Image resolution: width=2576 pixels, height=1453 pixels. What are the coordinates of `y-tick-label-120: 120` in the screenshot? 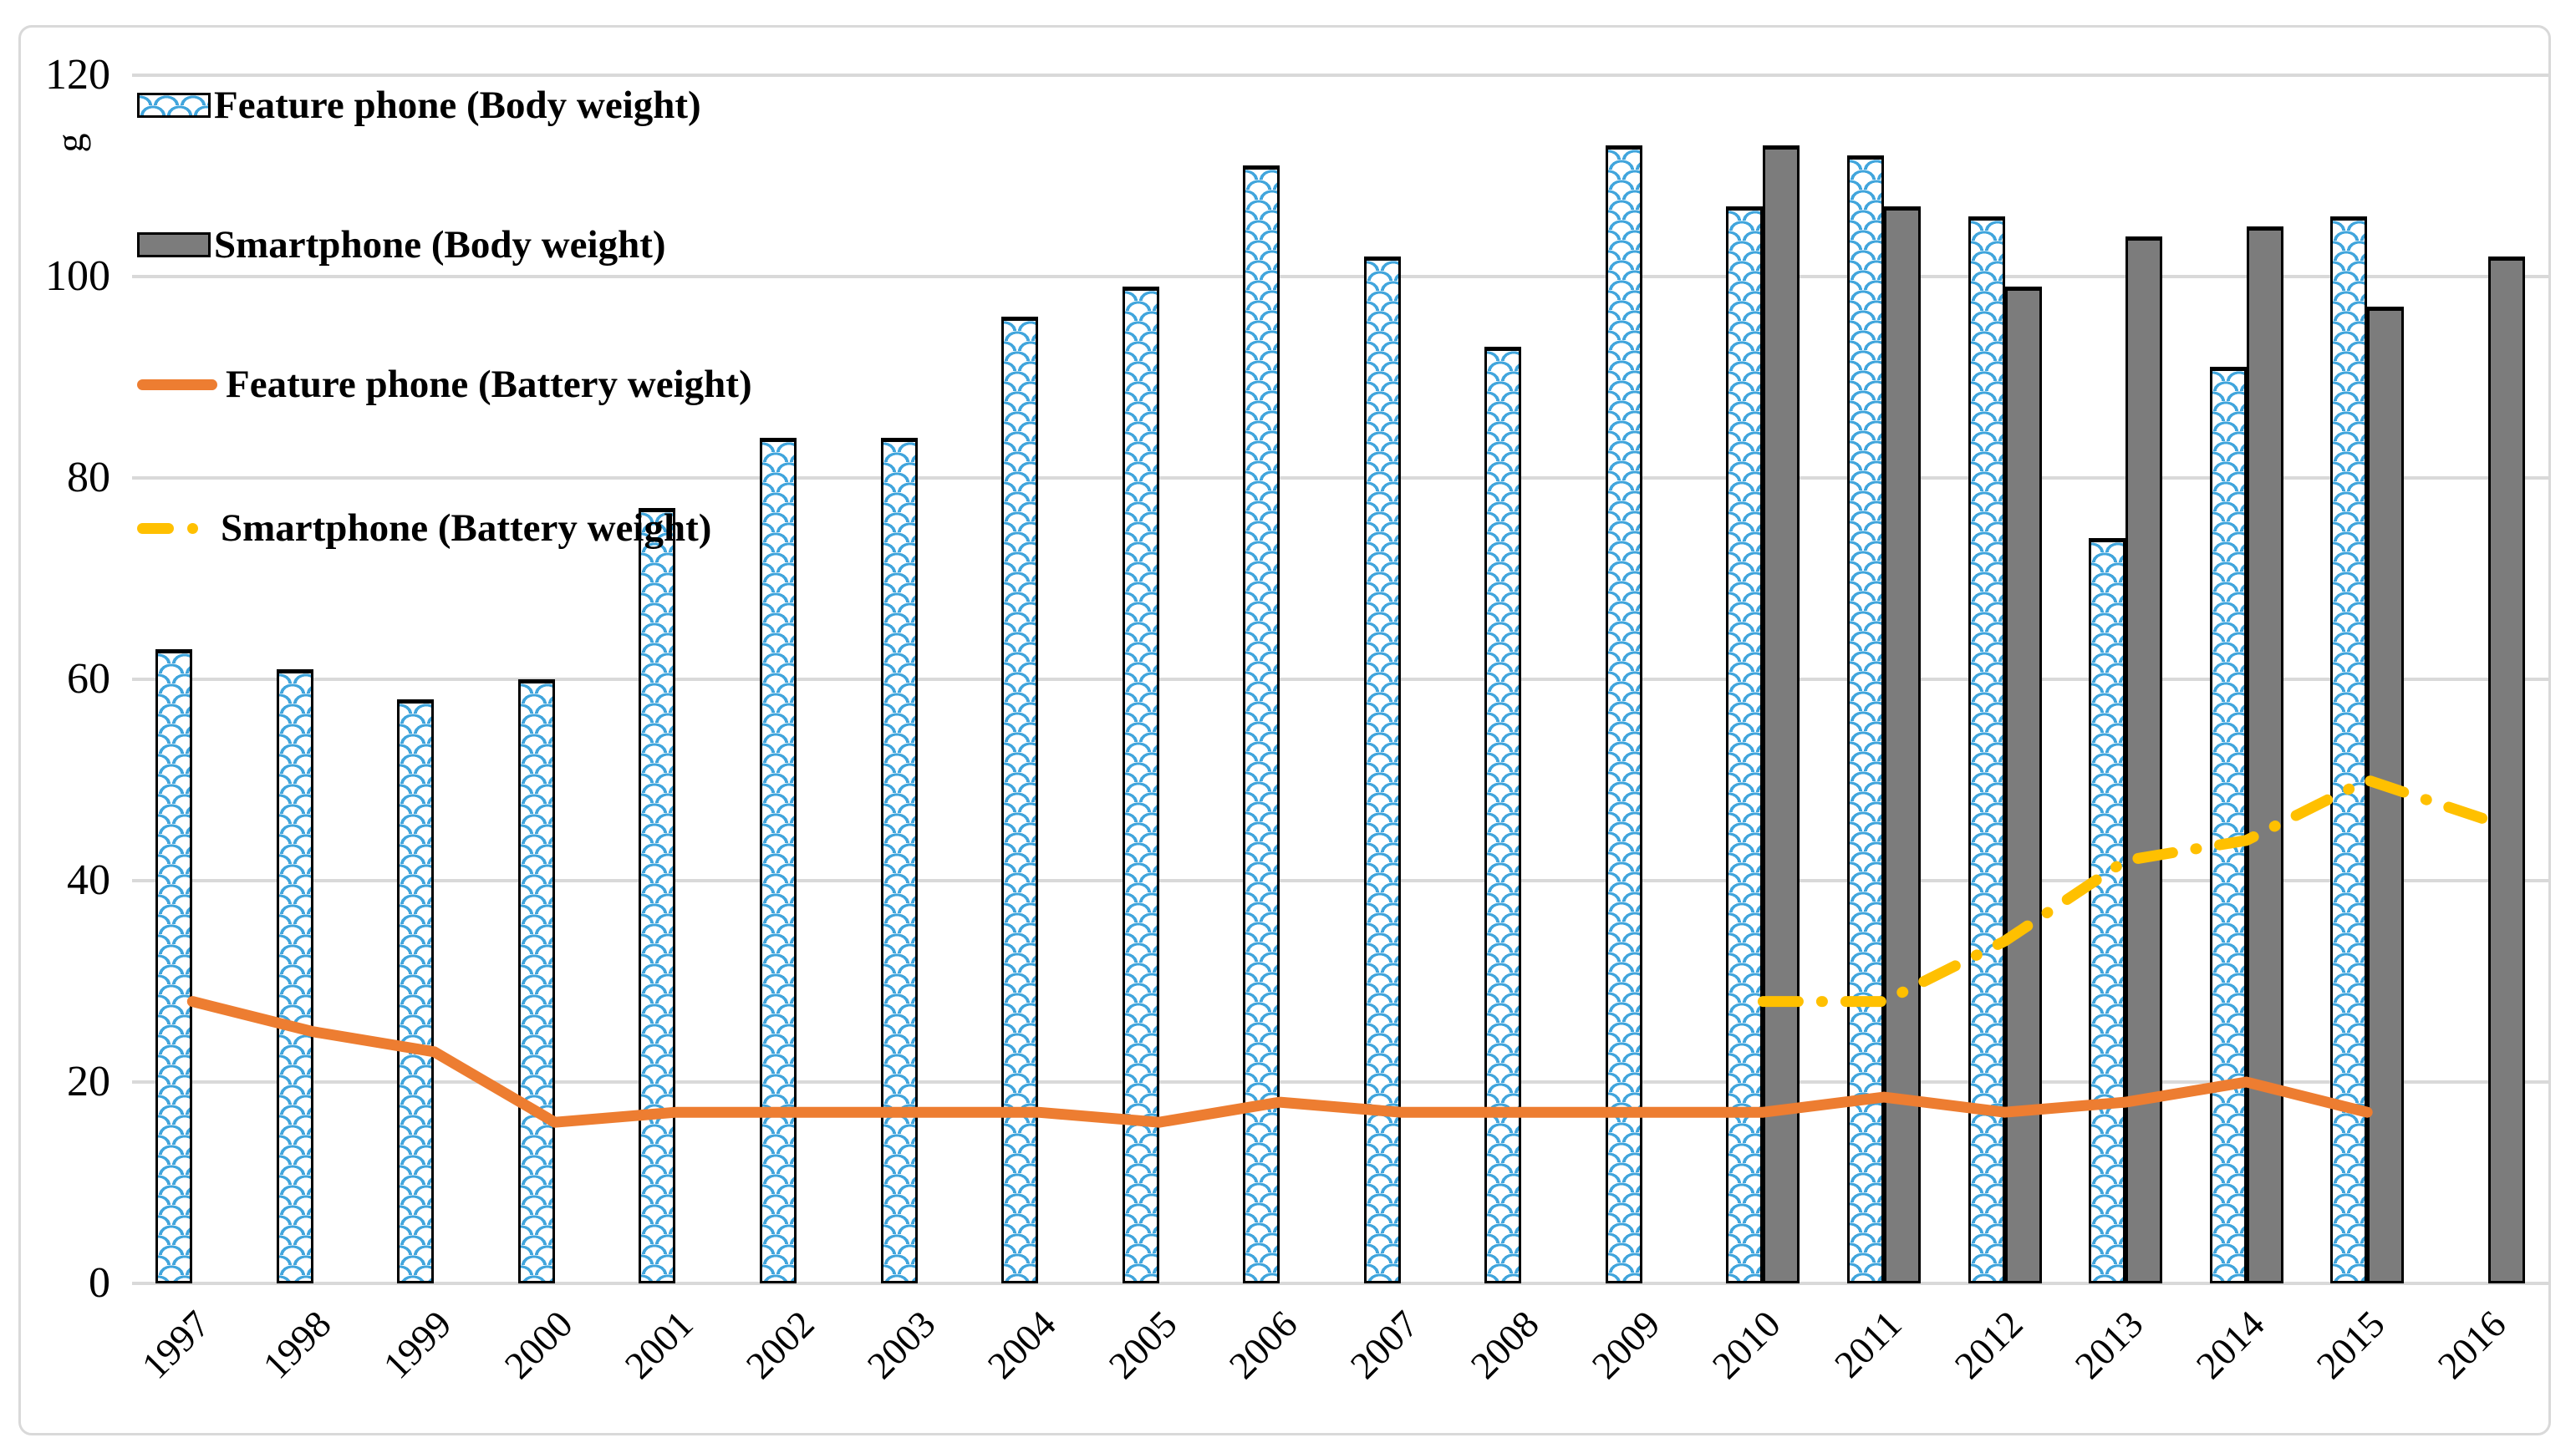 It's located at (77, 75).